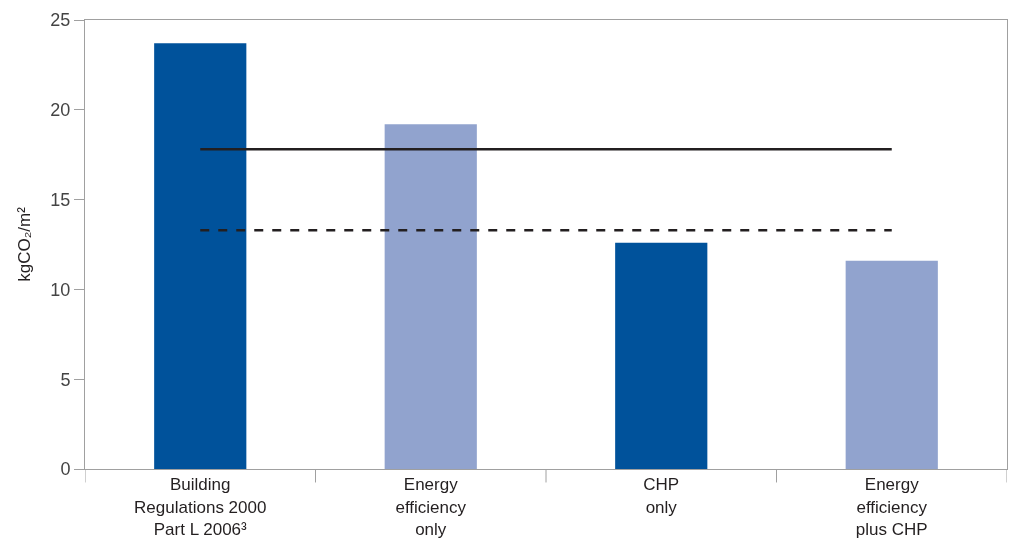  I want to click on y-tick-label: 25, so click(60, 20).